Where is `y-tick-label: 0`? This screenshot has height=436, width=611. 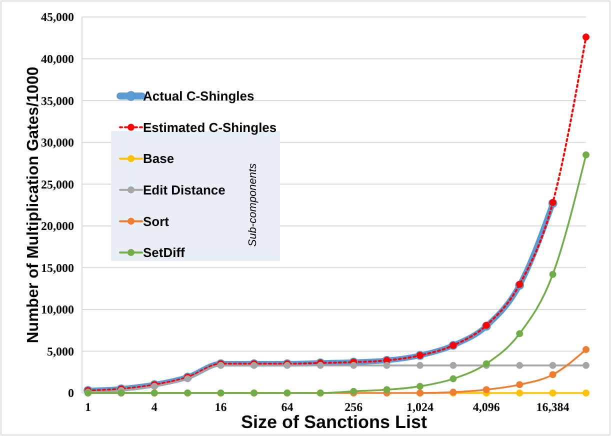 y-tick-label: 0 is located at coordinates (71, 393).